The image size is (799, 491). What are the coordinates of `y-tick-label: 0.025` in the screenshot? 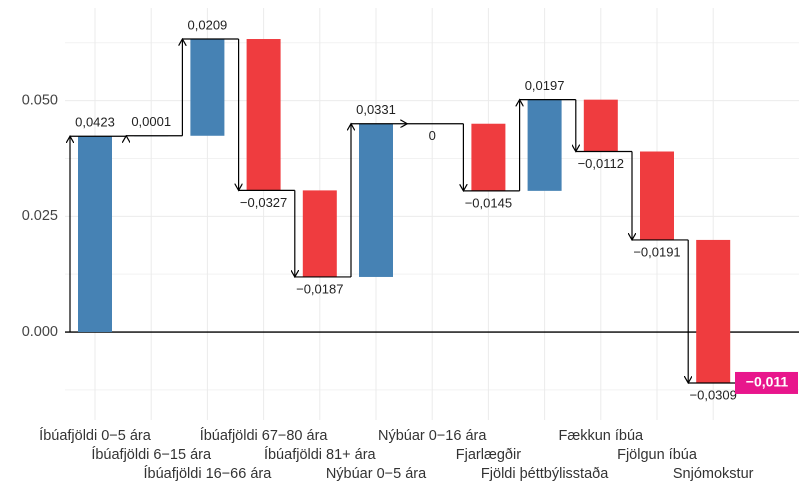 It's located at (40, 216).